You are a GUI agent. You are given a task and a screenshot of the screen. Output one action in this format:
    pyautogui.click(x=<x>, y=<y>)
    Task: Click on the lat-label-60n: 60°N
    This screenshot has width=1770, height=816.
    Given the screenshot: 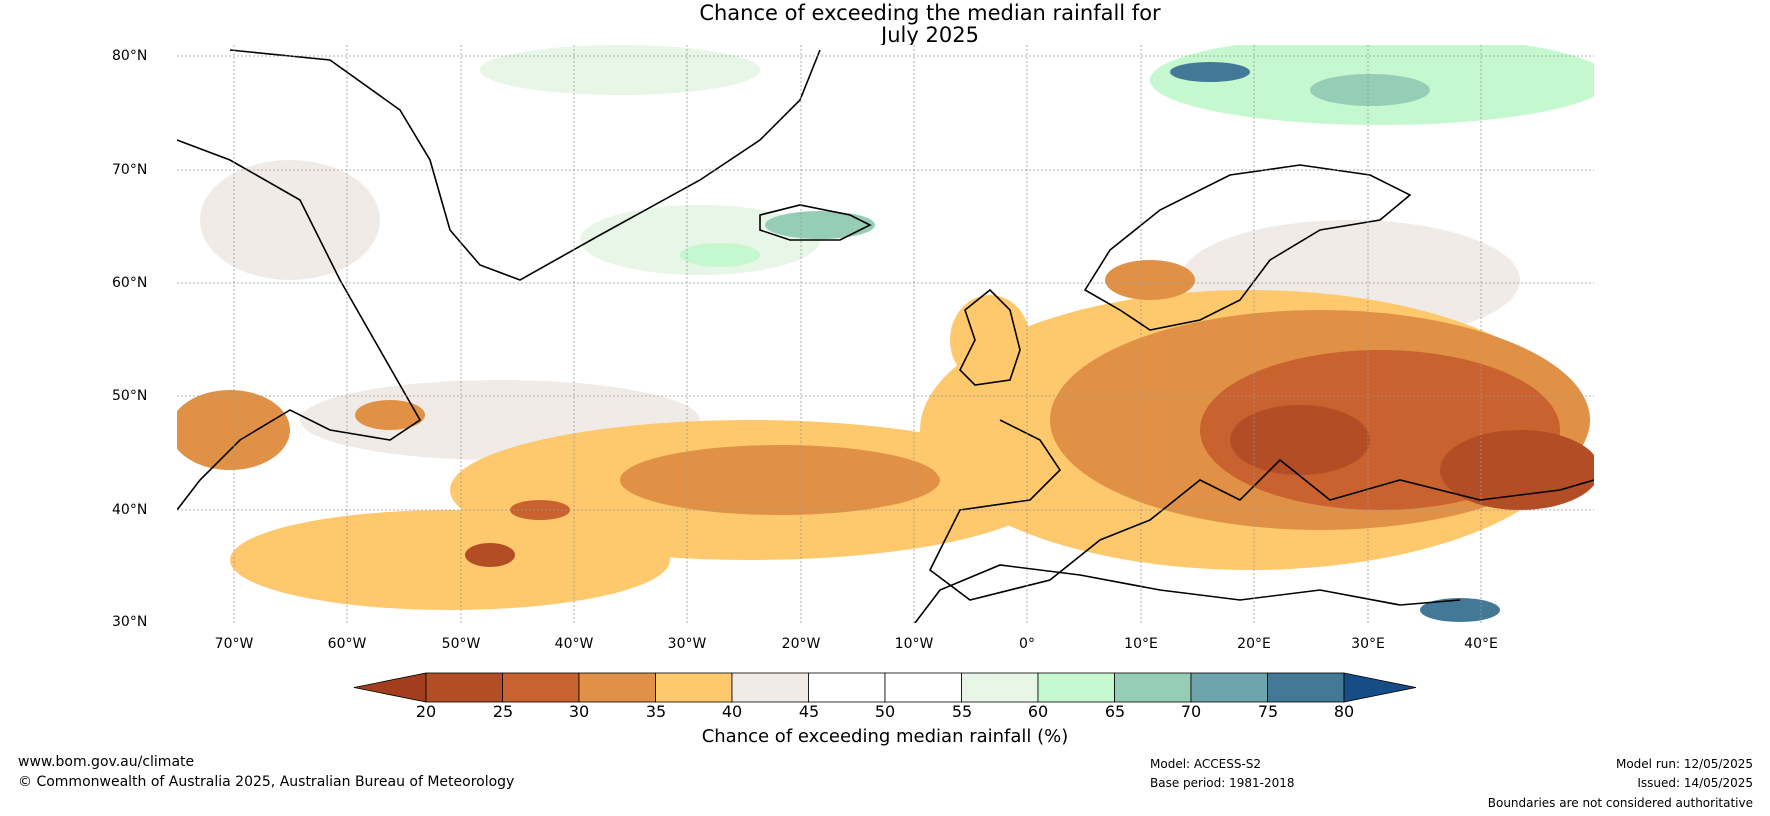 What is the action you would take?
    pyautogui.click(x=130, y=283)
    